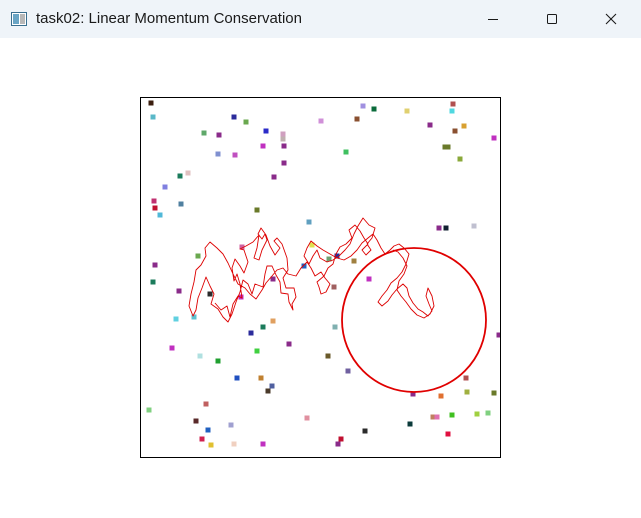  I want to click on title-bar: task02: Linear Momentum Conservation, so click(320, 19).